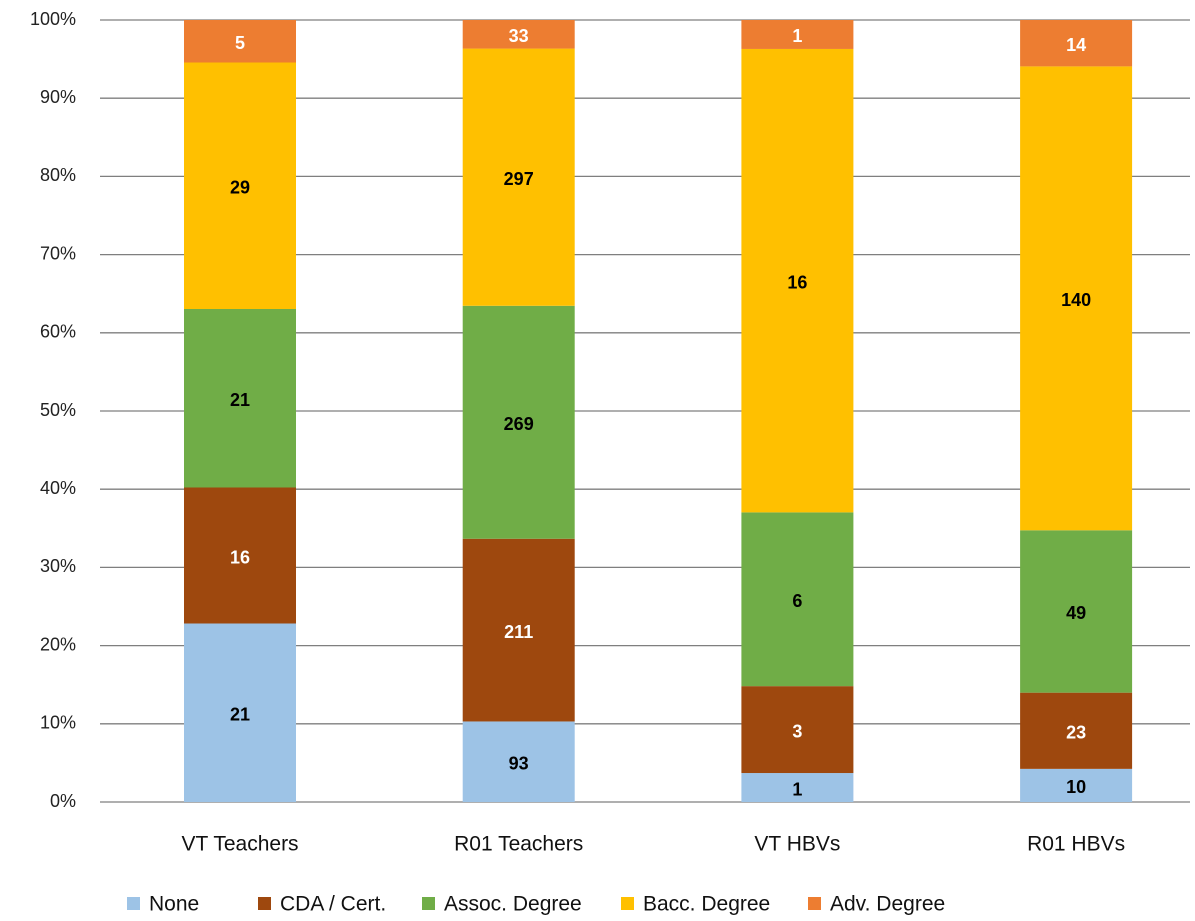 The width and height of the screenshot is (1195, 921). Describe the element at coordinates (53, 19) in the screenshot. I see `y-tick-label: 100%` at that location.